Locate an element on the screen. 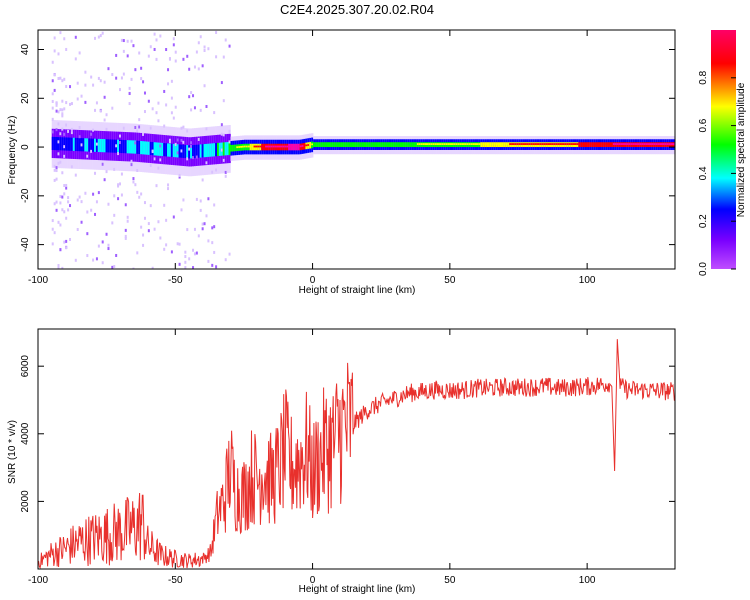  snr-xtick-label: 100 is located at coordinates (587, 580).